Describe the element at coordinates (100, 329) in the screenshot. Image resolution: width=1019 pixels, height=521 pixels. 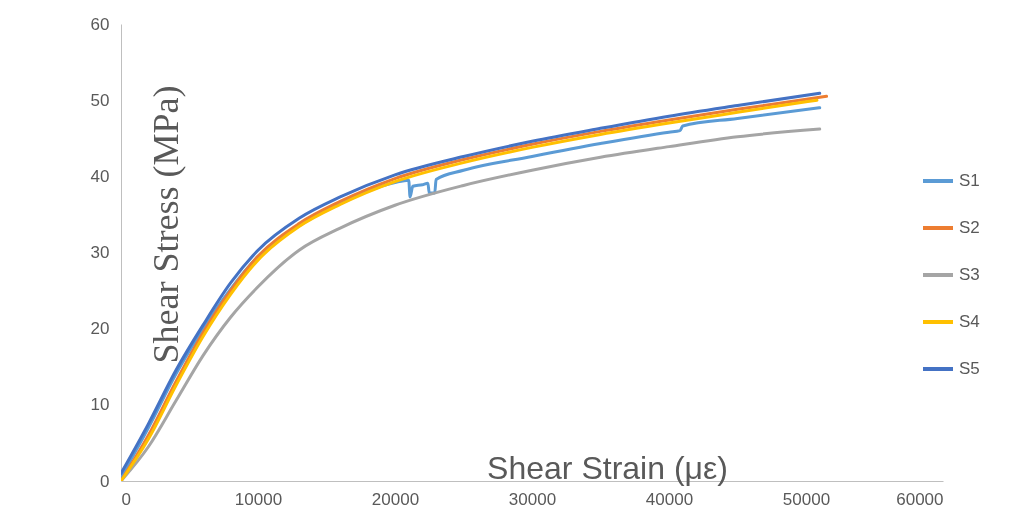
I see `y-tick-label: 20` at that location.